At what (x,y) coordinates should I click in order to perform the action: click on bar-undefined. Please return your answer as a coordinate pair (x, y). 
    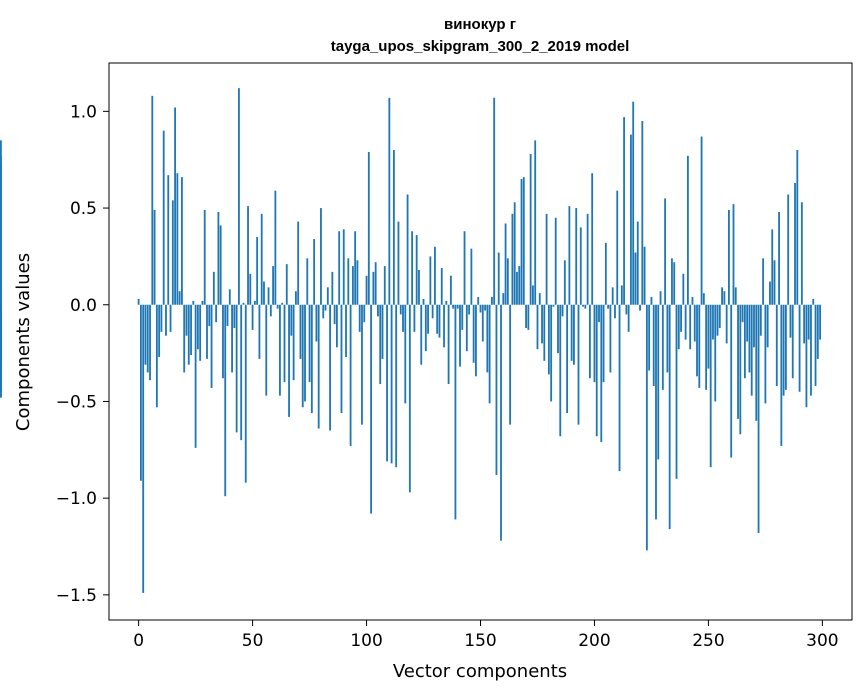
    Looking at the image, I should click on (1, 351).